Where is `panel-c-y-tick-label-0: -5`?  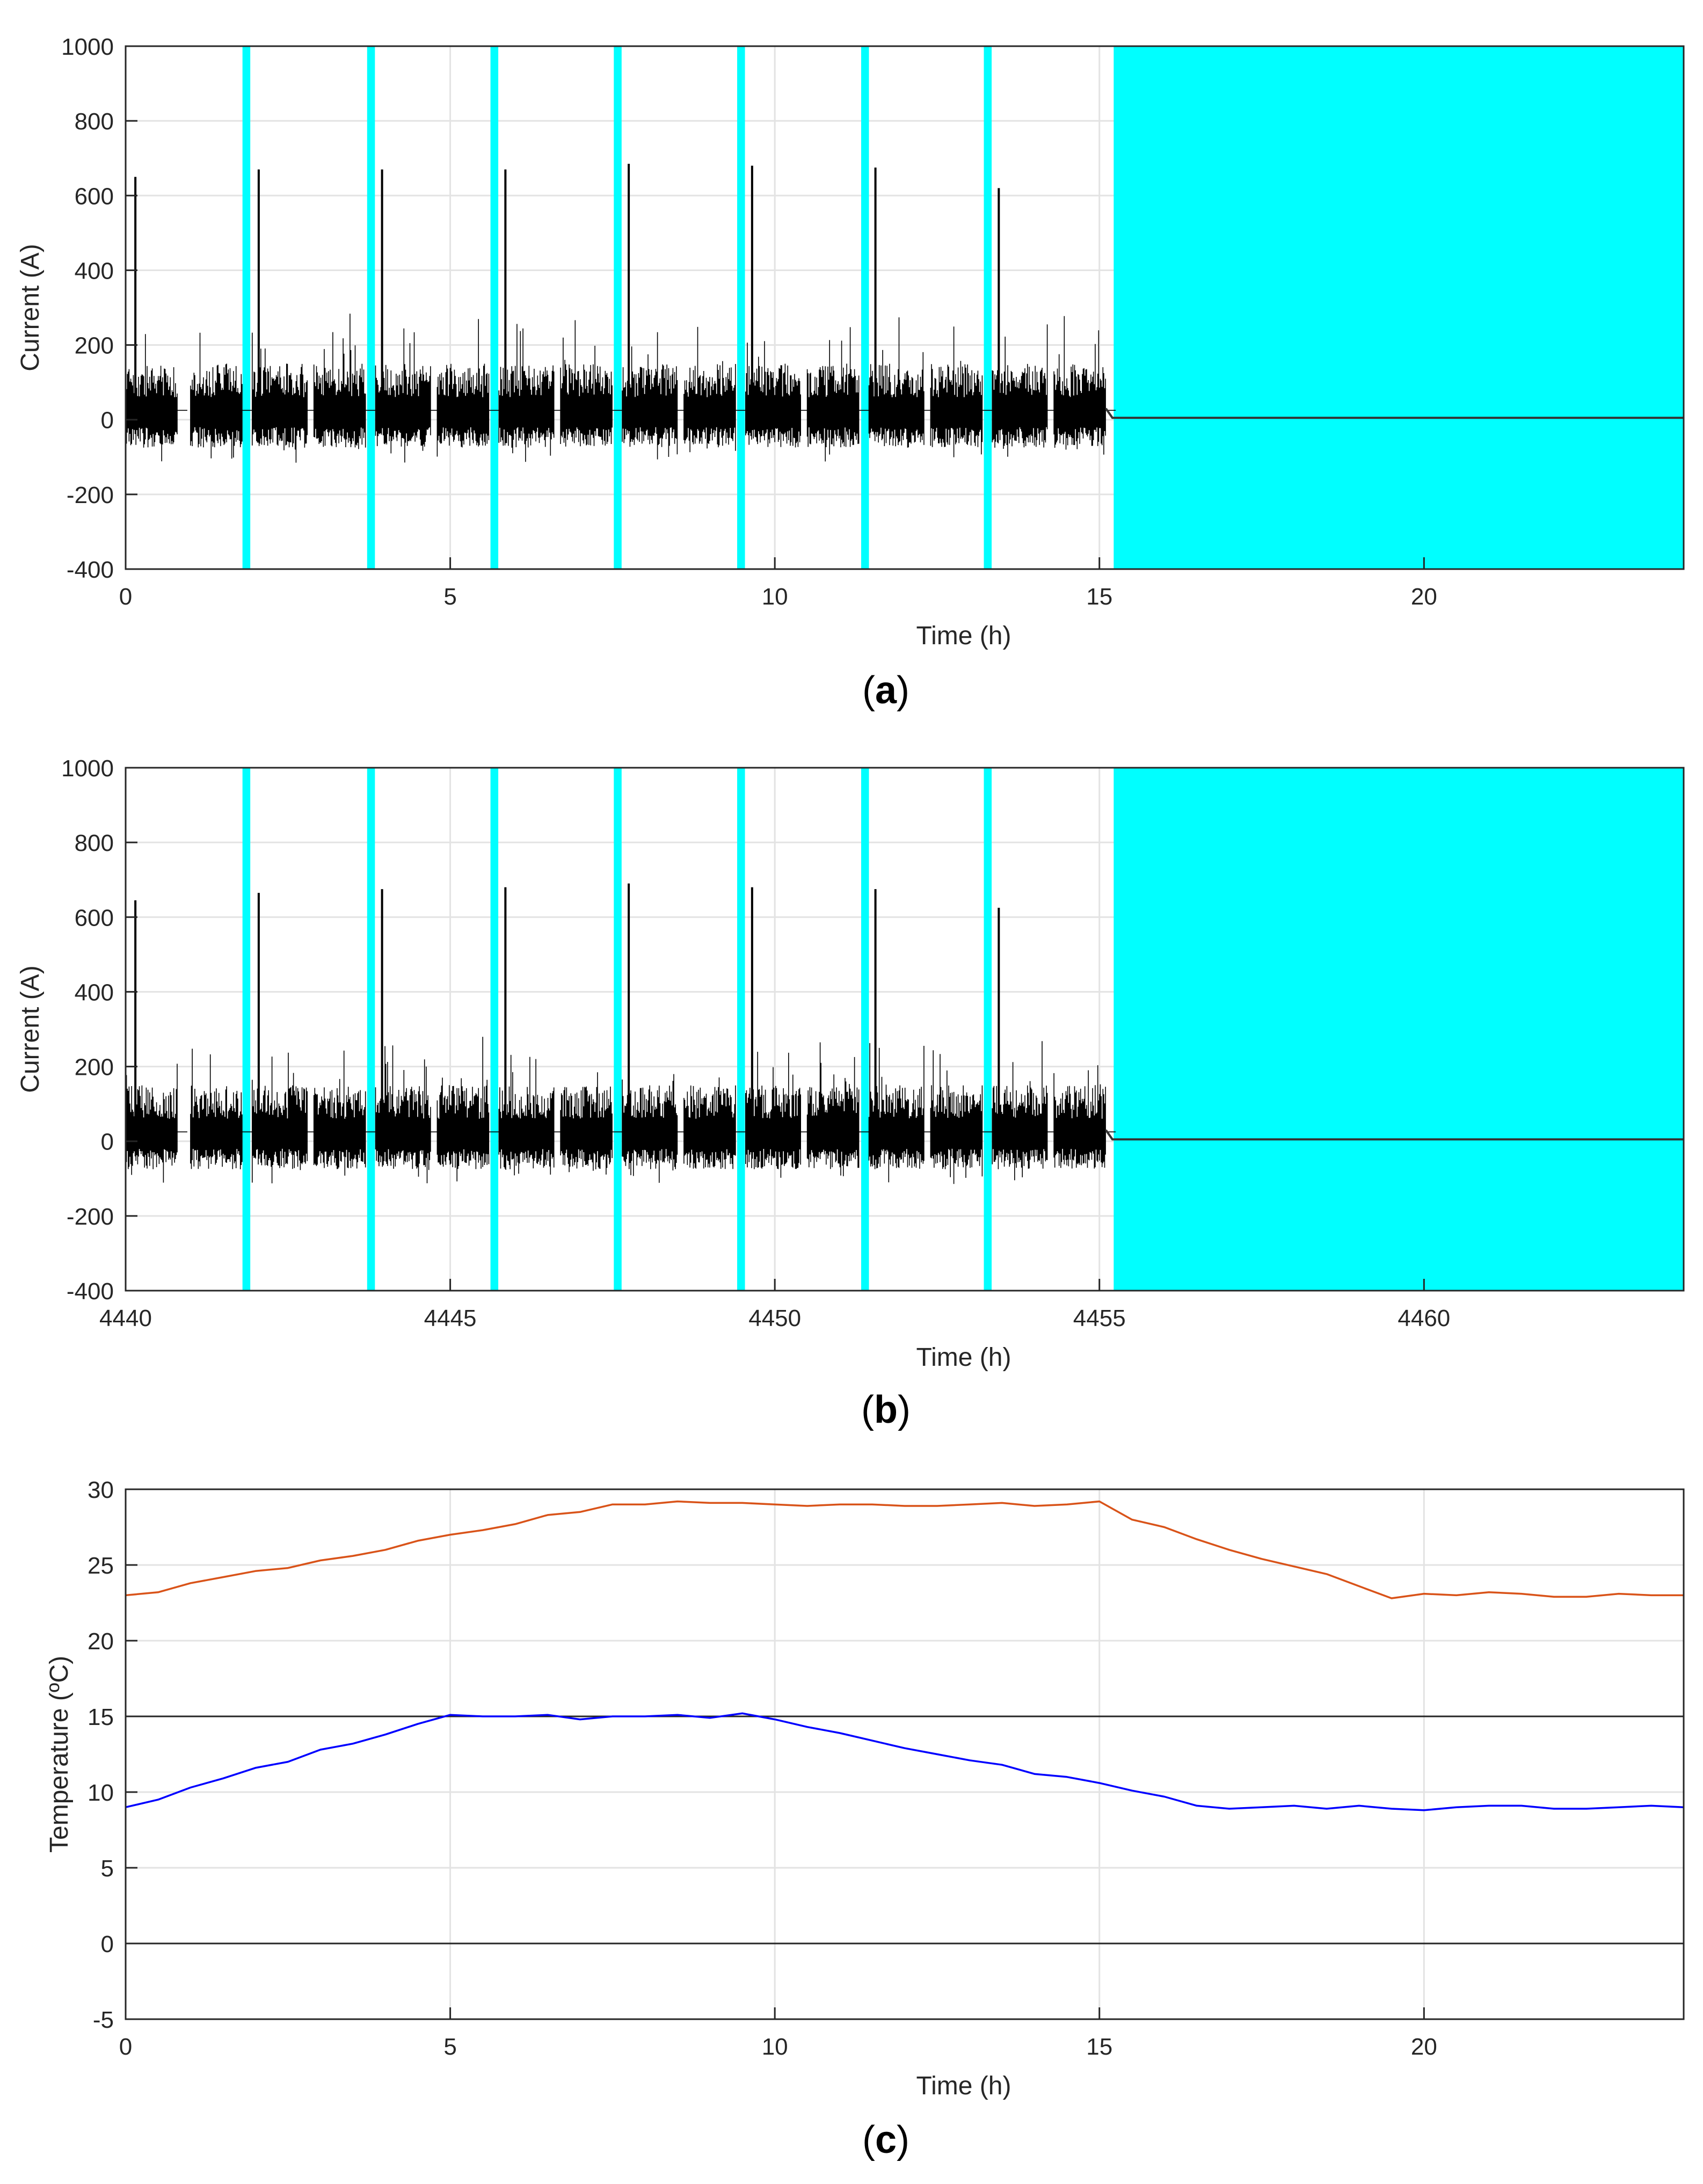
panel-c-y-tick-label-0: -5 is located at coordinates (103, 2020).